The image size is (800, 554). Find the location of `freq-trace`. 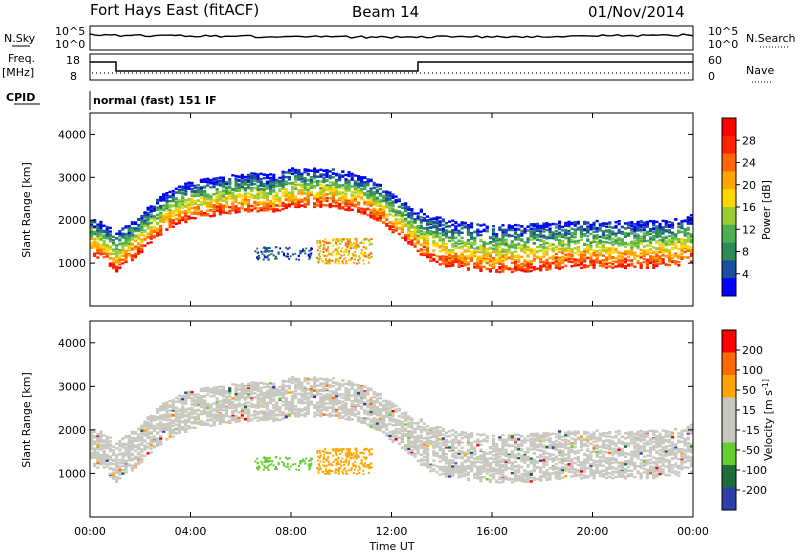

freq-trace is located at coordinates (391, 66).